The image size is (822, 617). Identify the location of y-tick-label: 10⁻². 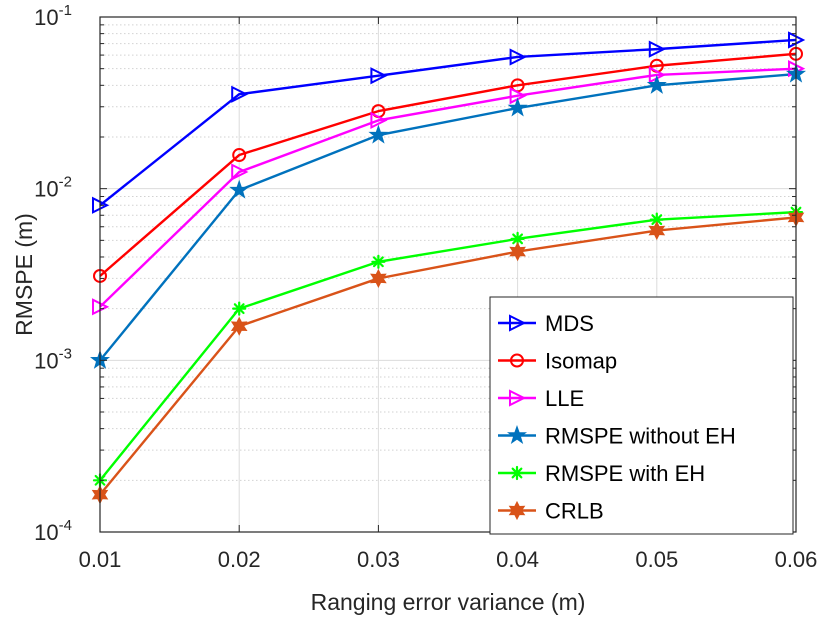
(53, 188).